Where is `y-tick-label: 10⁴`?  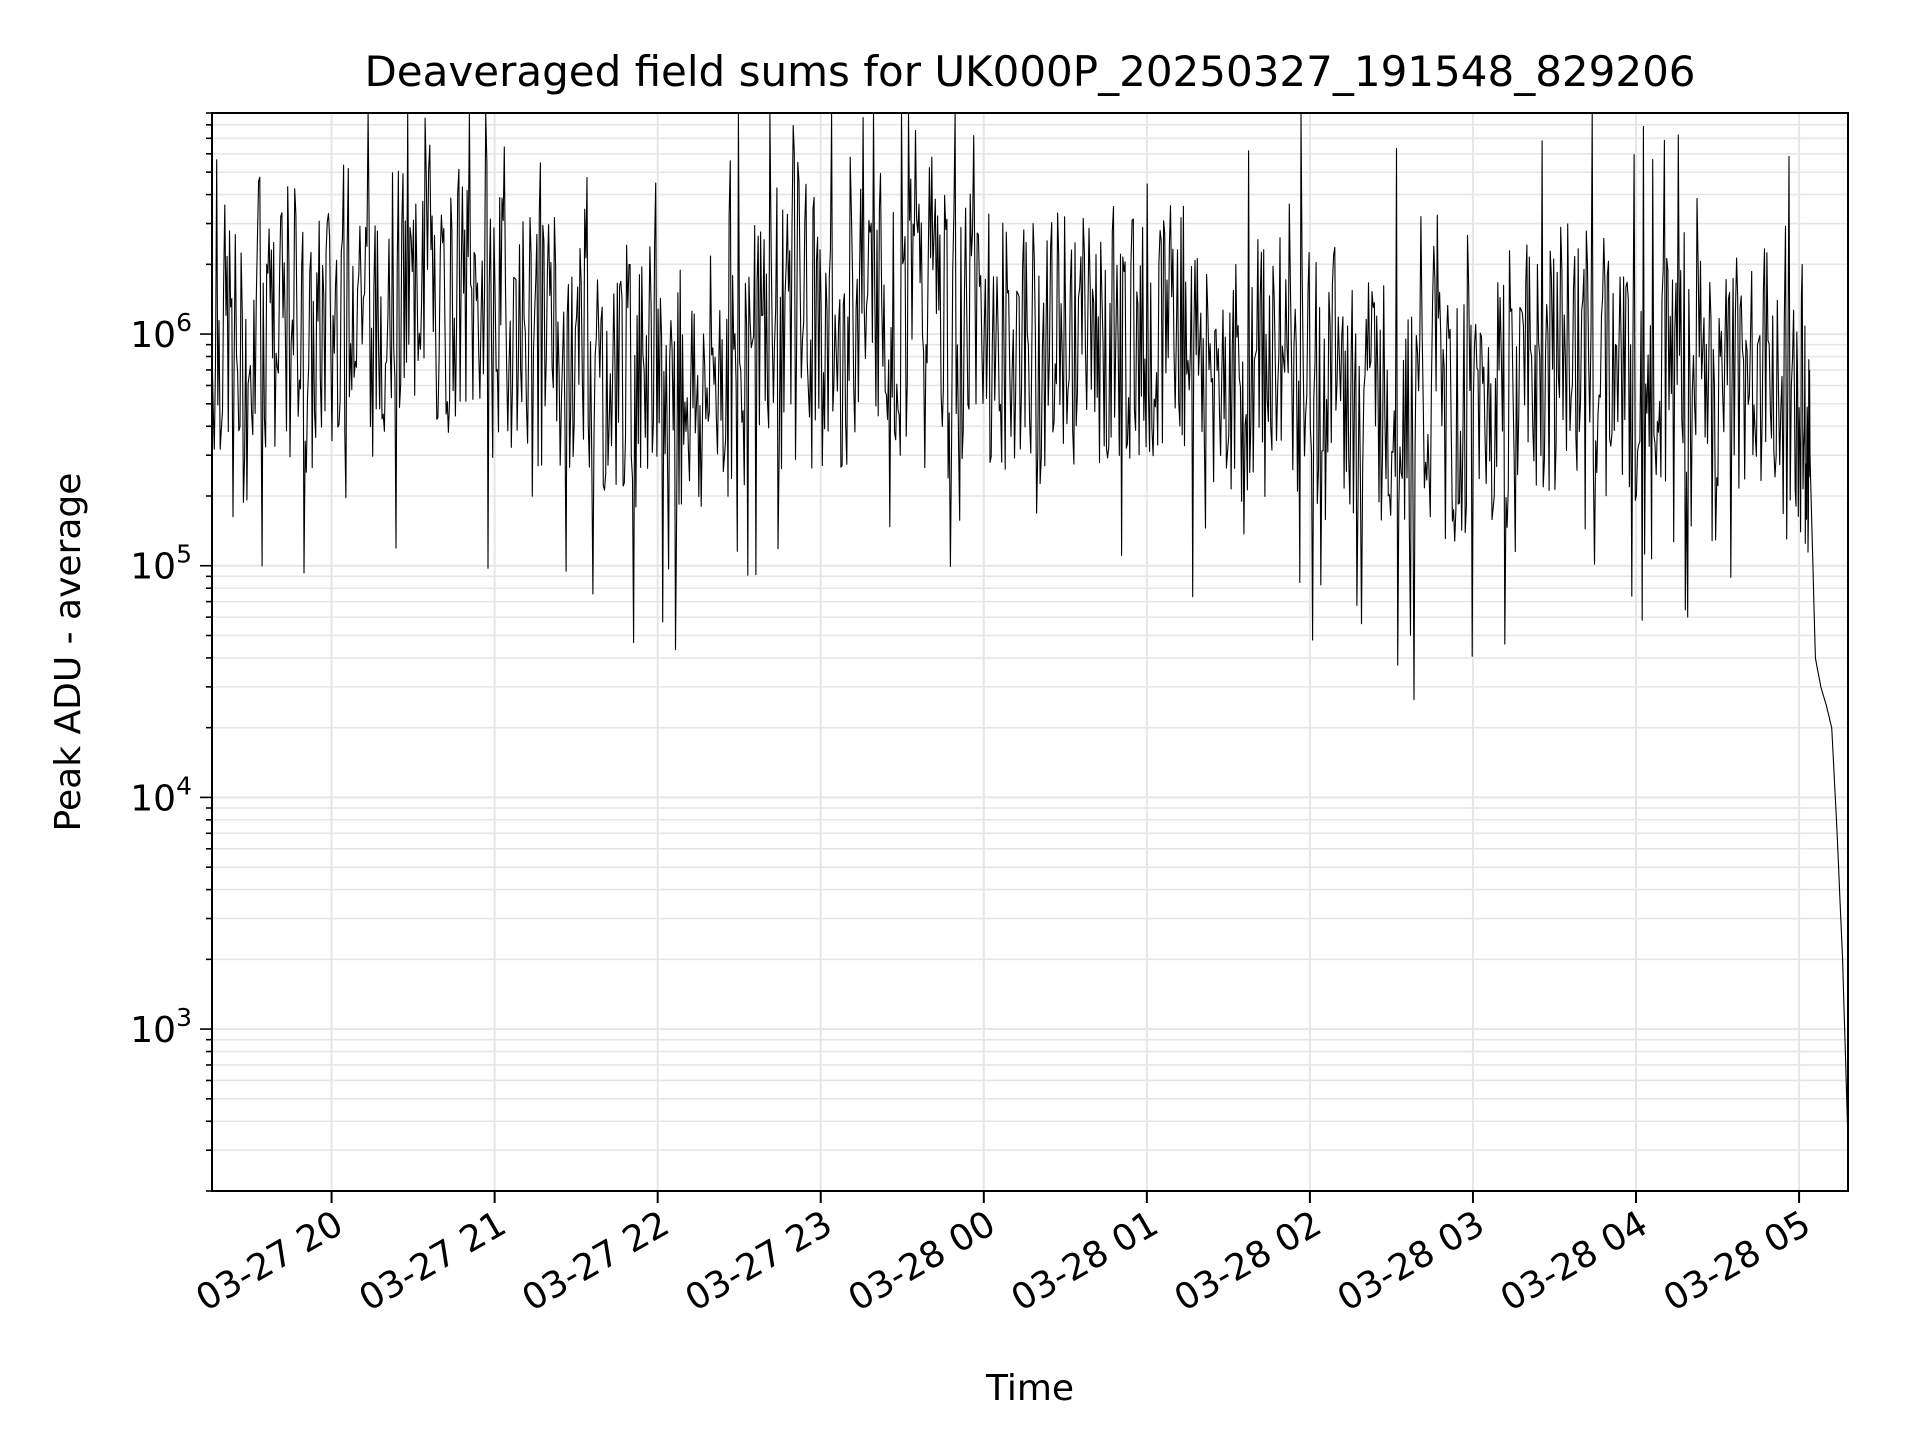
y-tick-label: 10⁴ is located at coordinates (161, 795).